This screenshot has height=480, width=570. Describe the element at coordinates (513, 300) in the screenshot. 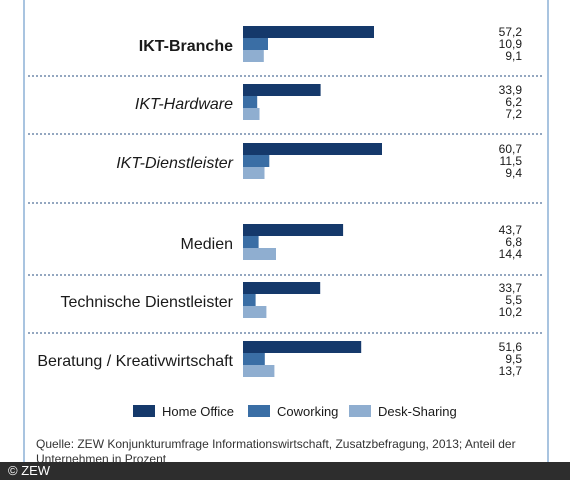

I see `value-label: 5,5` at that location.